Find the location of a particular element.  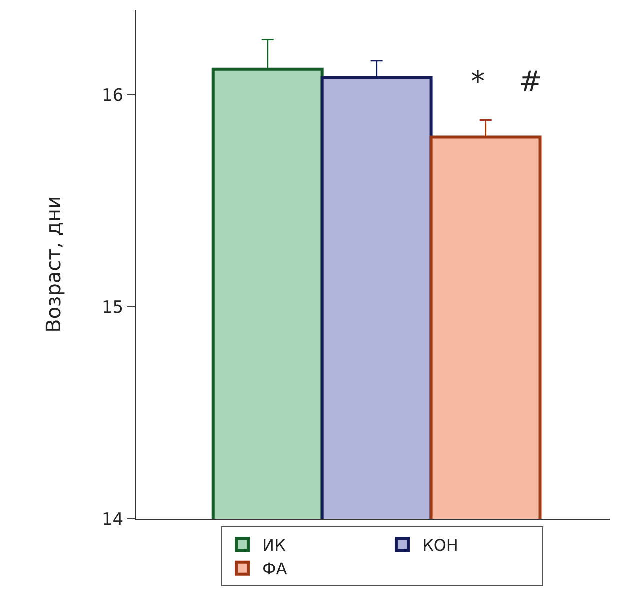

y-tick-label: 15 is located at coordinates (113, 308).